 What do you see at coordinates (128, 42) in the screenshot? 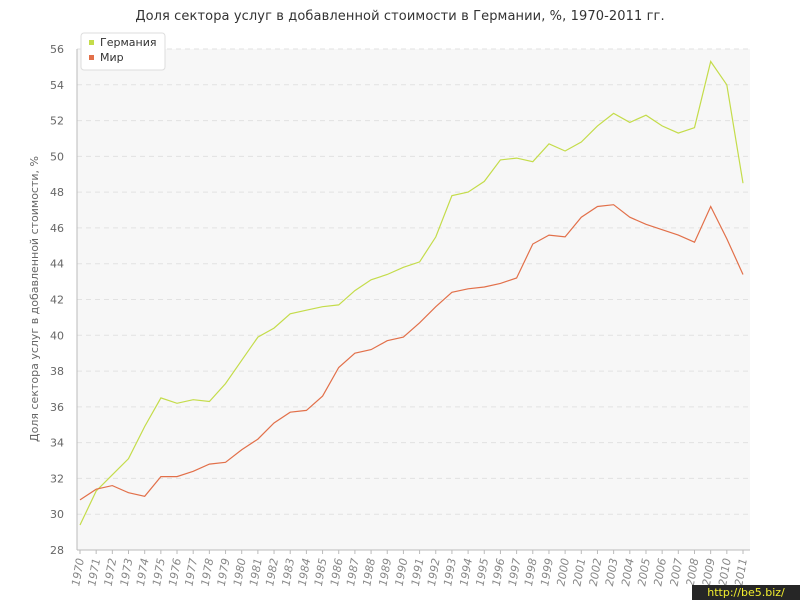
I see `legend-label: Германия` at bounding box center [128, 42].